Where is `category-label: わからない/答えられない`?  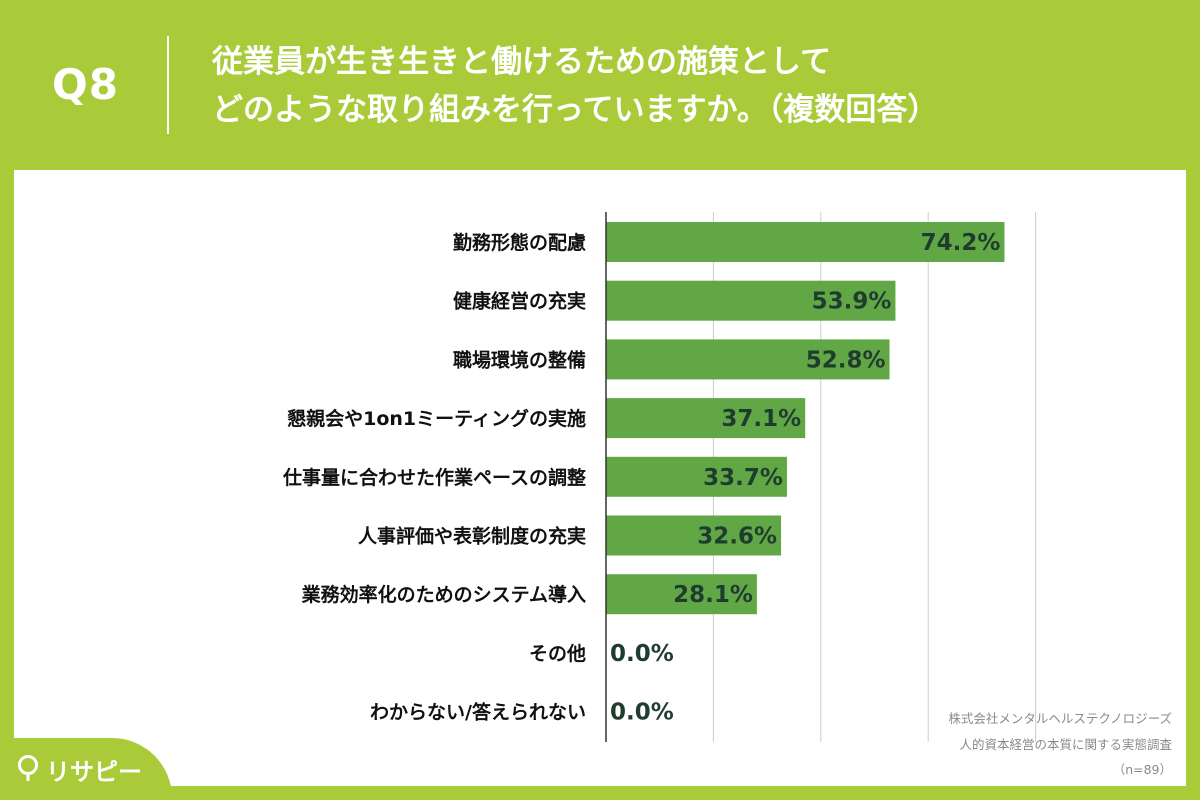
category-label: わからない/答えられない is located at coordinates (478, 712).